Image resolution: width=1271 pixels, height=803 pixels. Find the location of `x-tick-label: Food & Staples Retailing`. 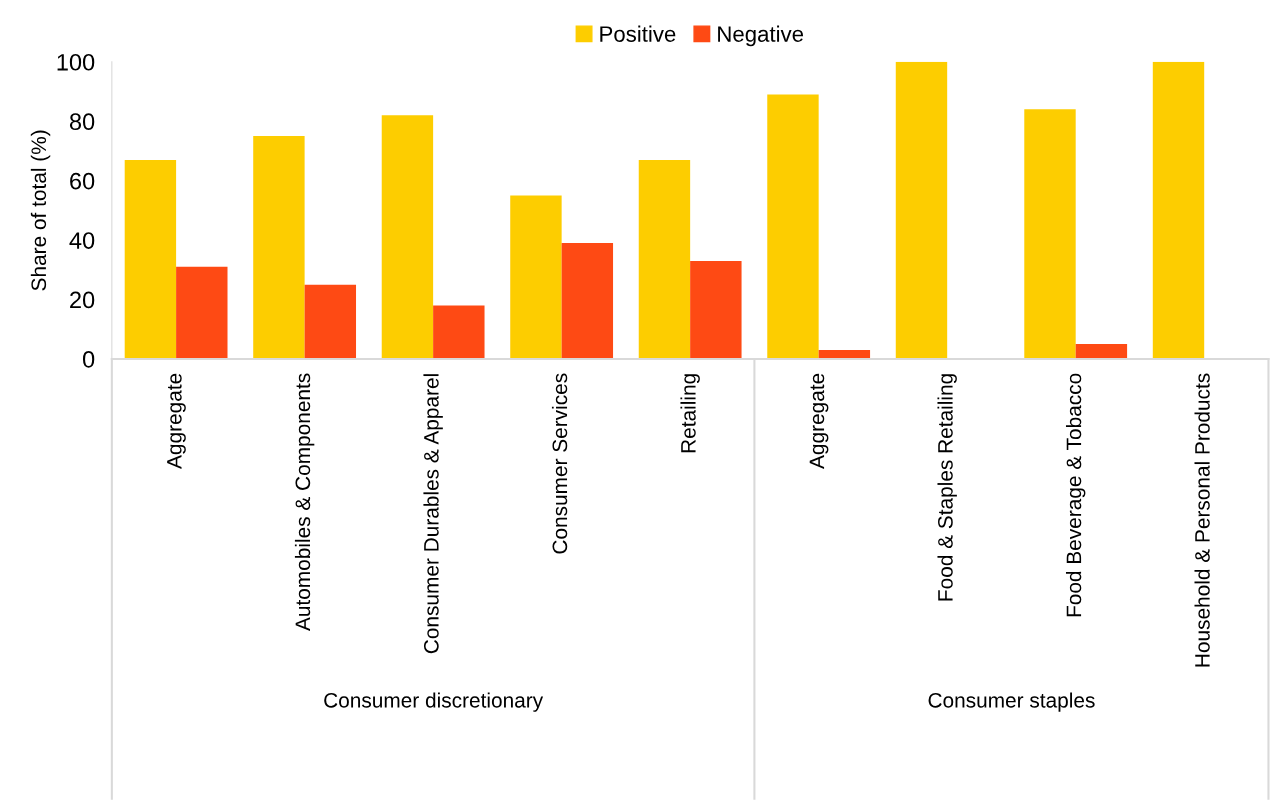

x-tick-label: Food & Staples Retailing is located at coordinates (947, 487).